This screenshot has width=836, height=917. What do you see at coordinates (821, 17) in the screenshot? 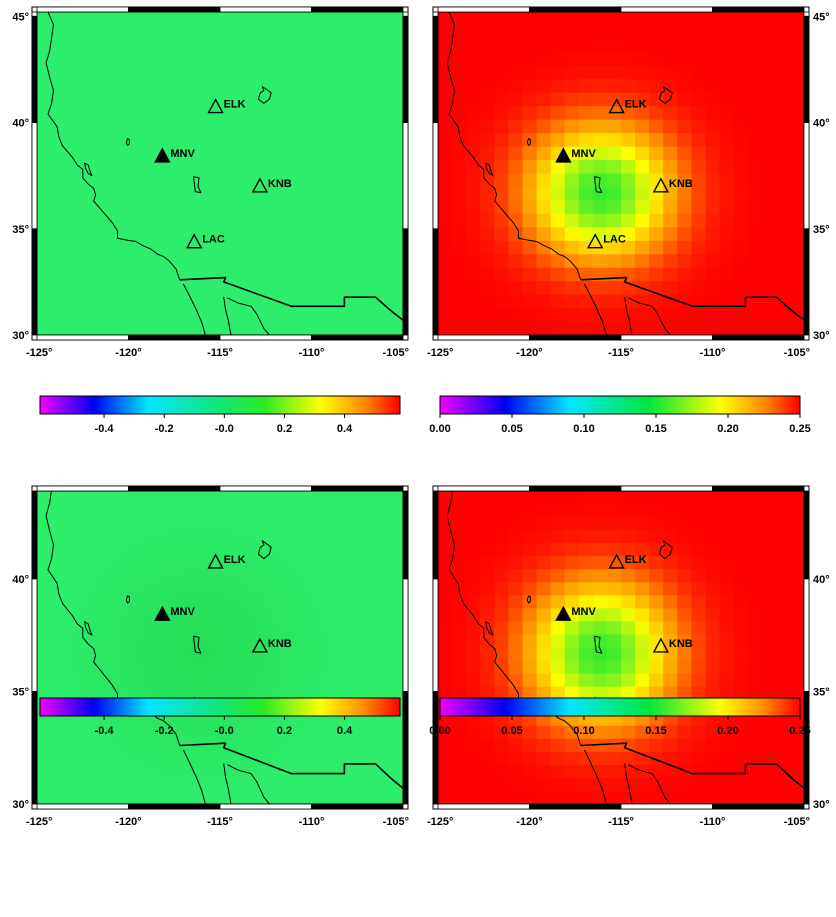
I see `lat-tick-label: 45°` at bounding box center [821, 17].